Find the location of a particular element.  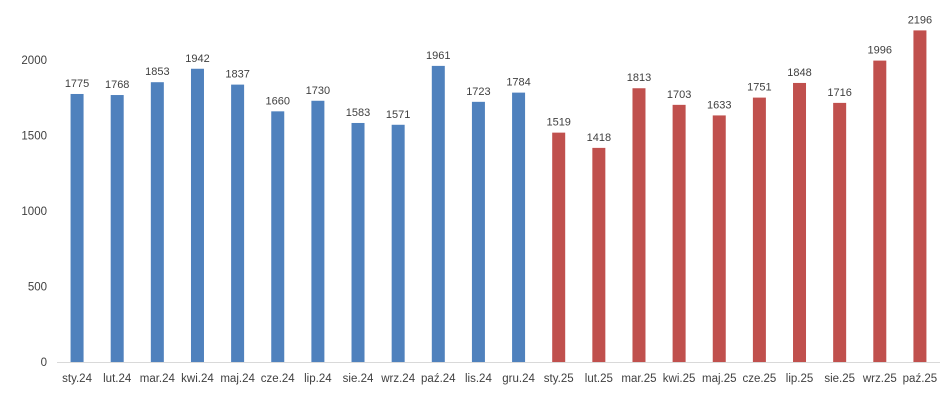

y-tick-label: 1500 is located at coordinates (34, 137).